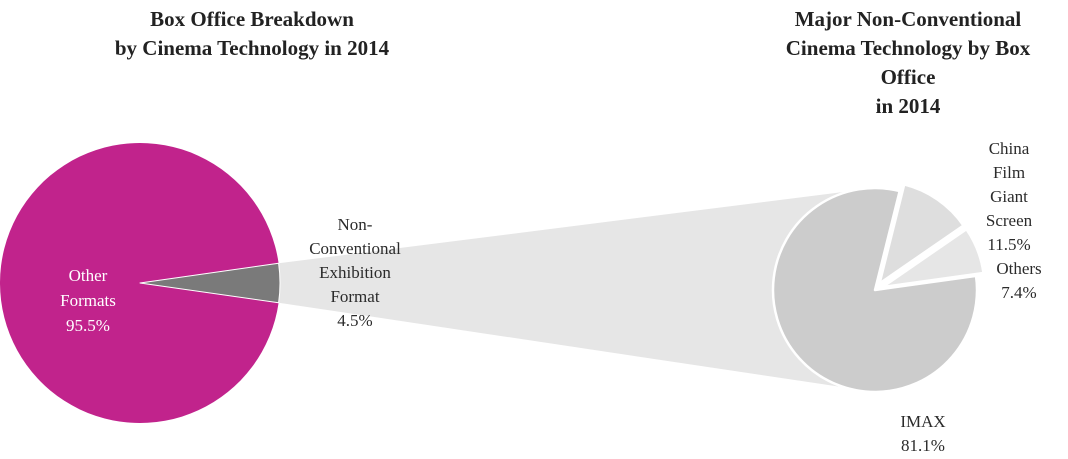 Image resolution: width=1068 pixels, height=459 pixels. I want to click on main-chart-title-line: Box Office Breakdown, so click(252, 19).